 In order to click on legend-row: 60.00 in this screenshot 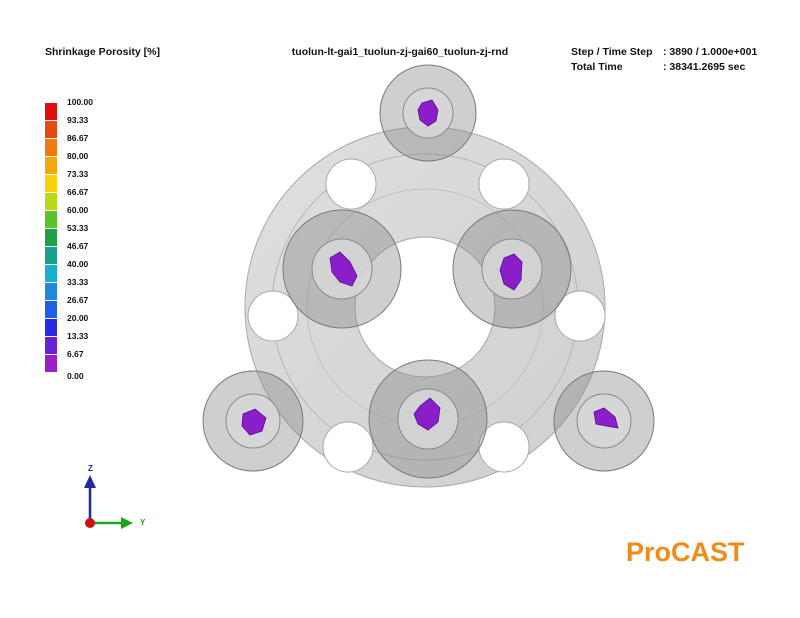, I will do `click(105, 216)`.